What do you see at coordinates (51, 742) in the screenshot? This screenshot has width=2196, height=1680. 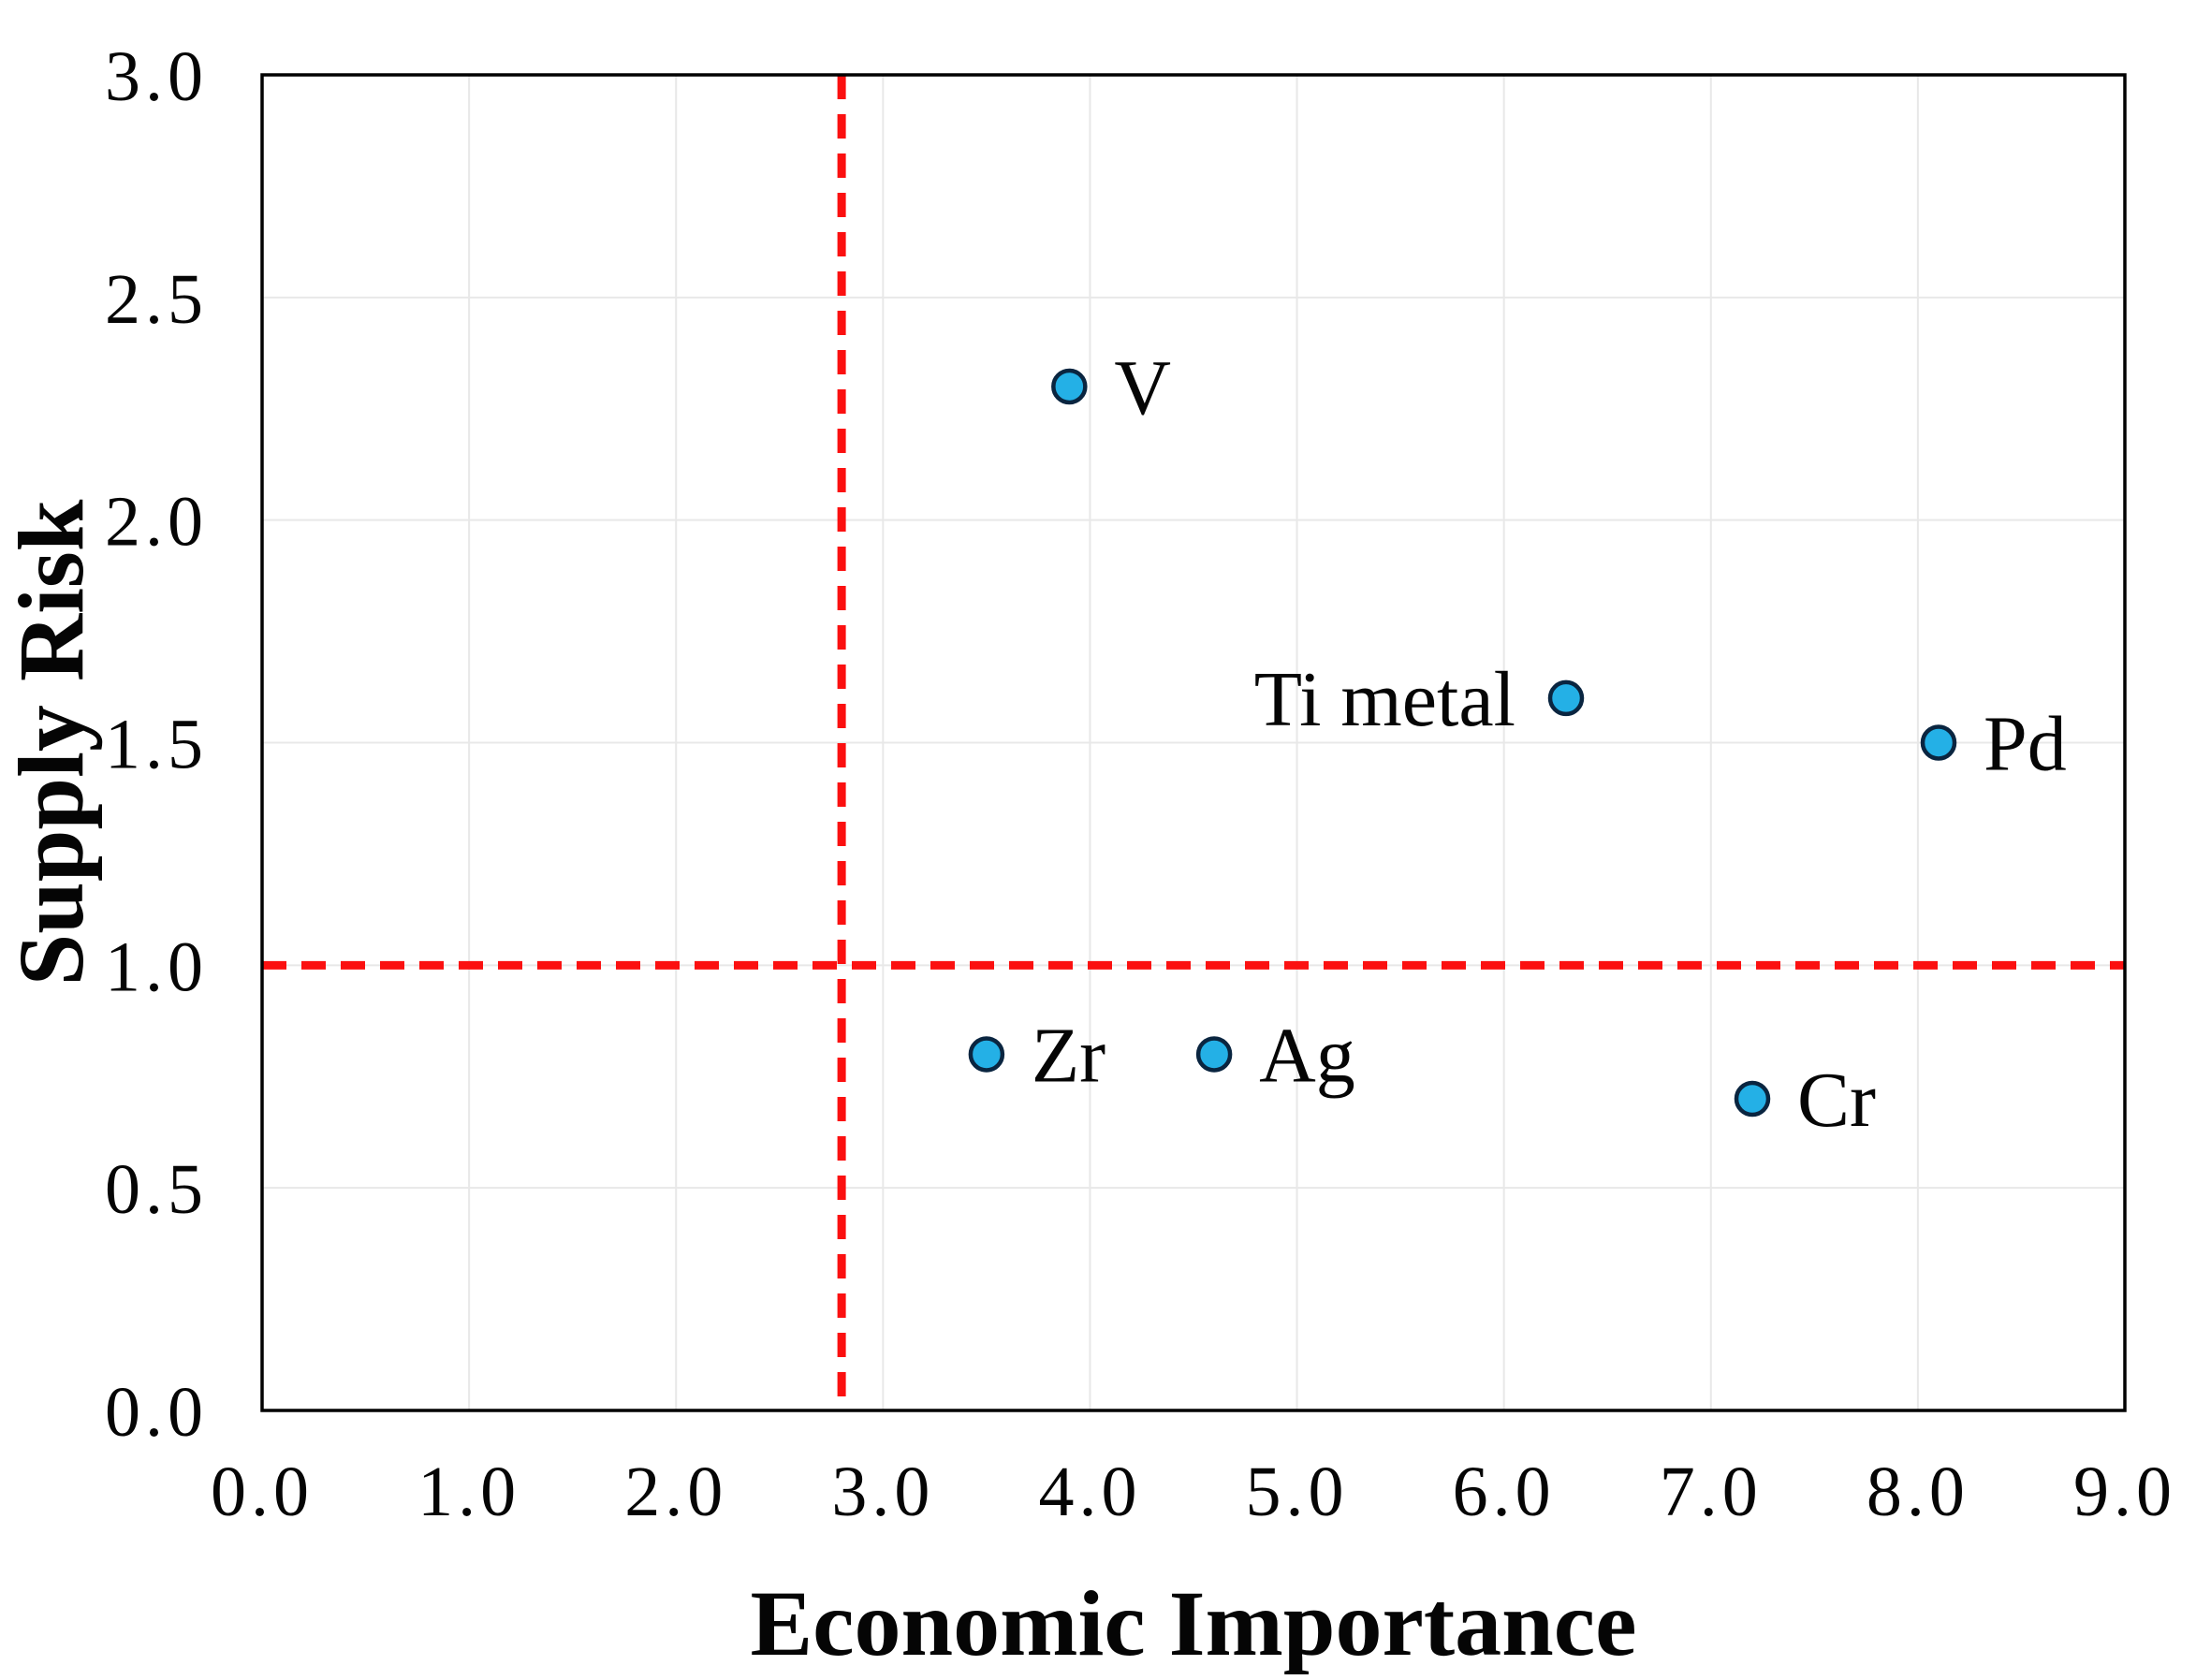 I see `y-axis-title: Supply Risk` at bounding box center [51, 742].